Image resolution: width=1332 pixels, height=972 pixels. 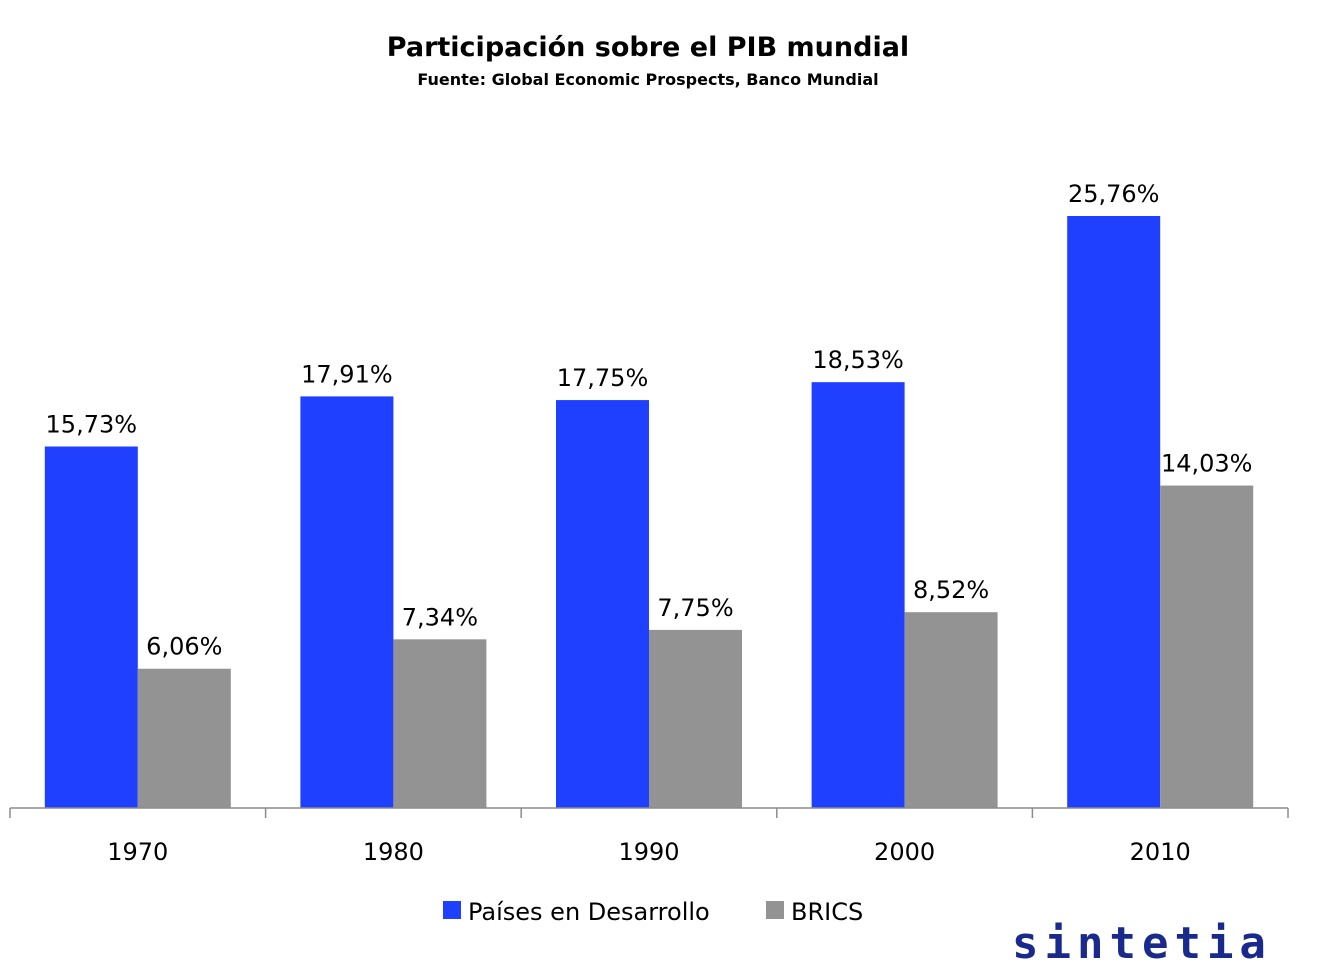 I want to click on legend-swatch-brics, so click(x=775, y=910).